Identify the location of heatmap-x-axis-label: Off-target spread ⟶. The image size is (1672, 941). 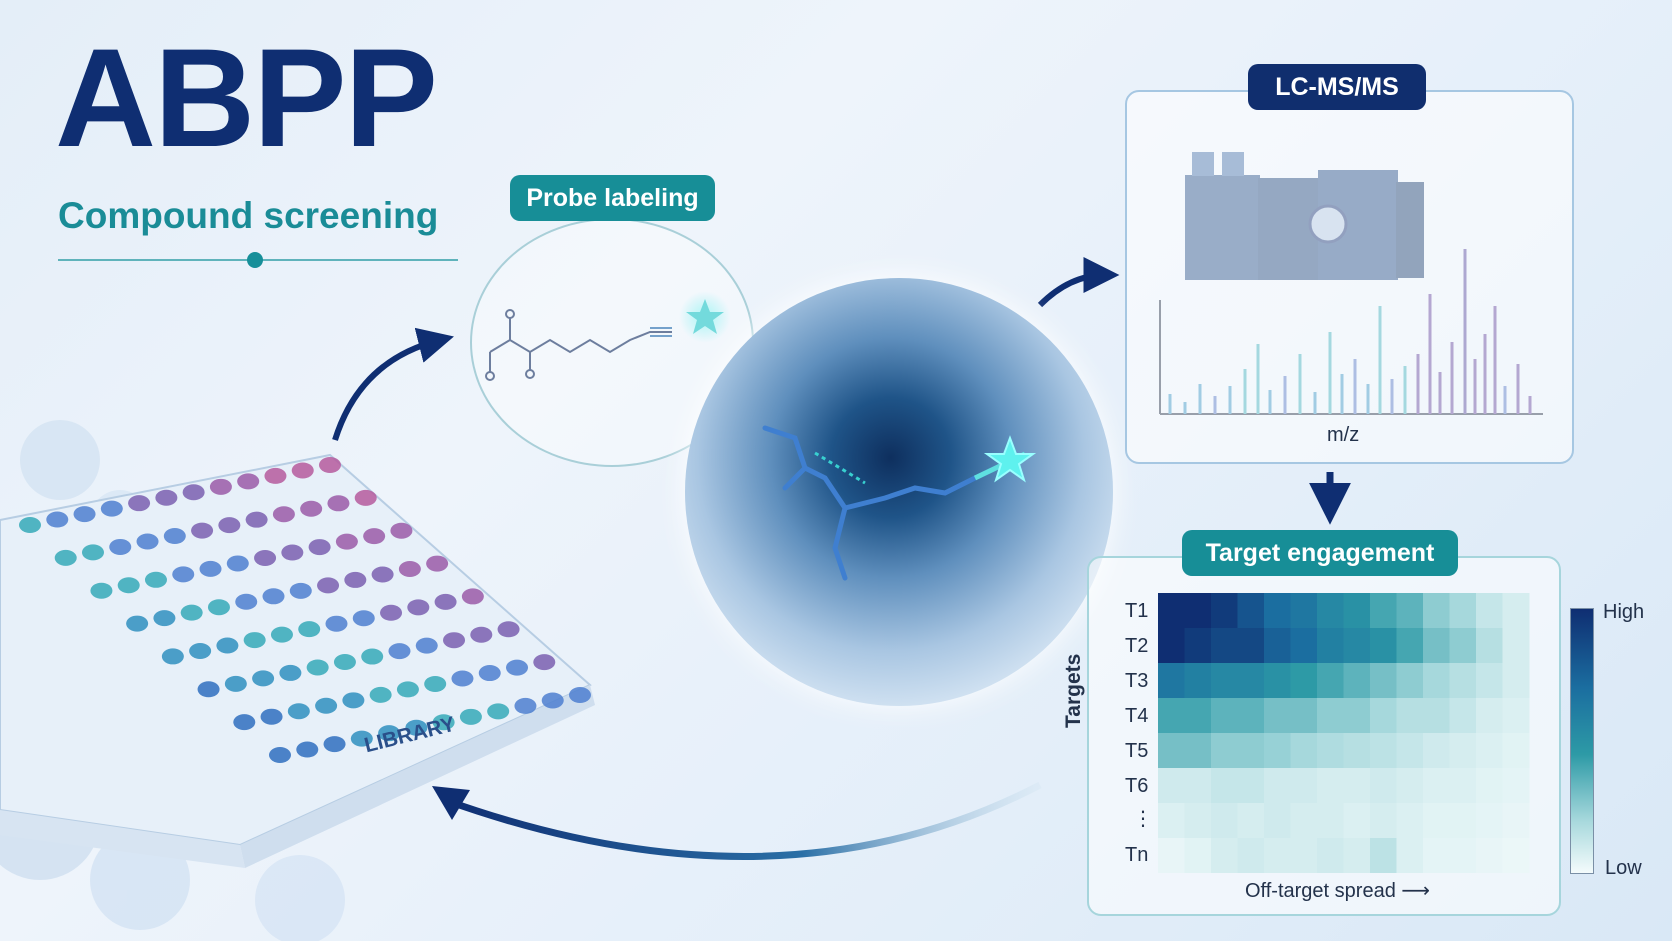
(1338, 891).